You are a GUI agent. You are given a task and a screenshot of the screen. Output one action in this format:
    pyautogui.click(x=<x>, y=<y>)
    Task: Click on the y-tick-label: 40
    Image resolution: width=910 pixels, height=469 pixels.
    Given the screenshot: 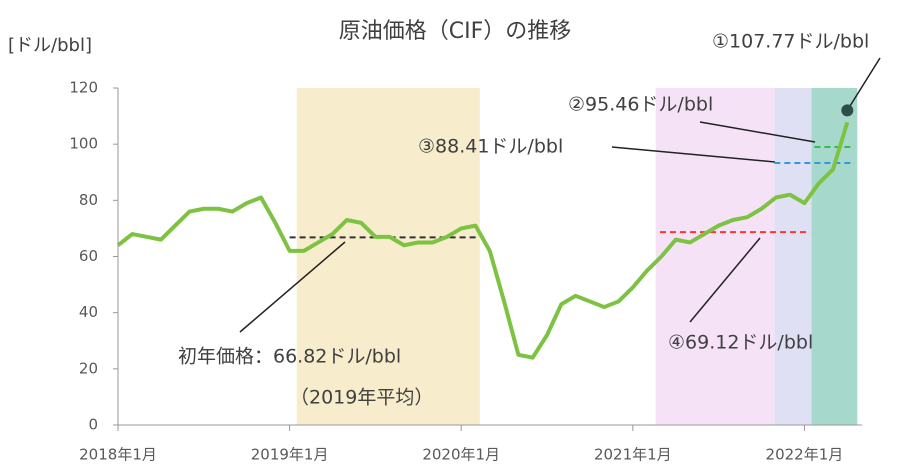 What is the action you would take?
    pyautogui.click(x=88, y=312)
    